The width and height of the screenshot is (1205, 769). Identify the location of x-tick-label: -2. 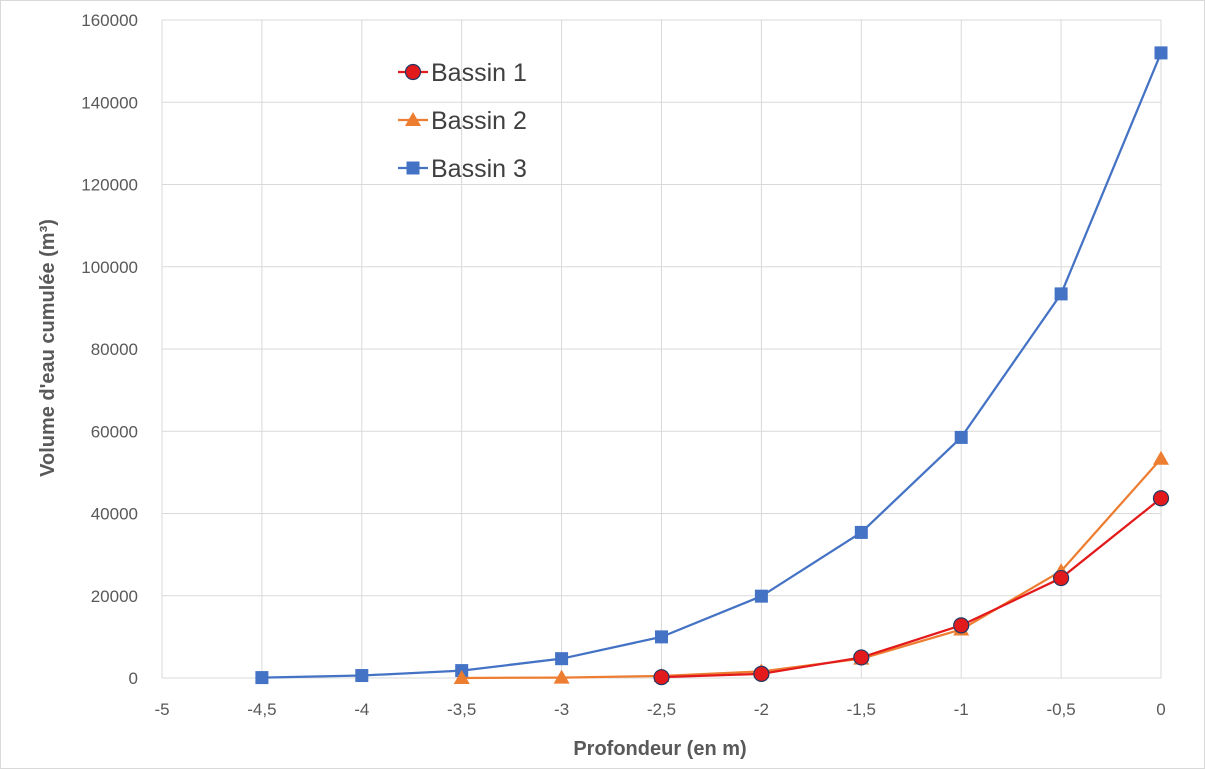
(761, 709).